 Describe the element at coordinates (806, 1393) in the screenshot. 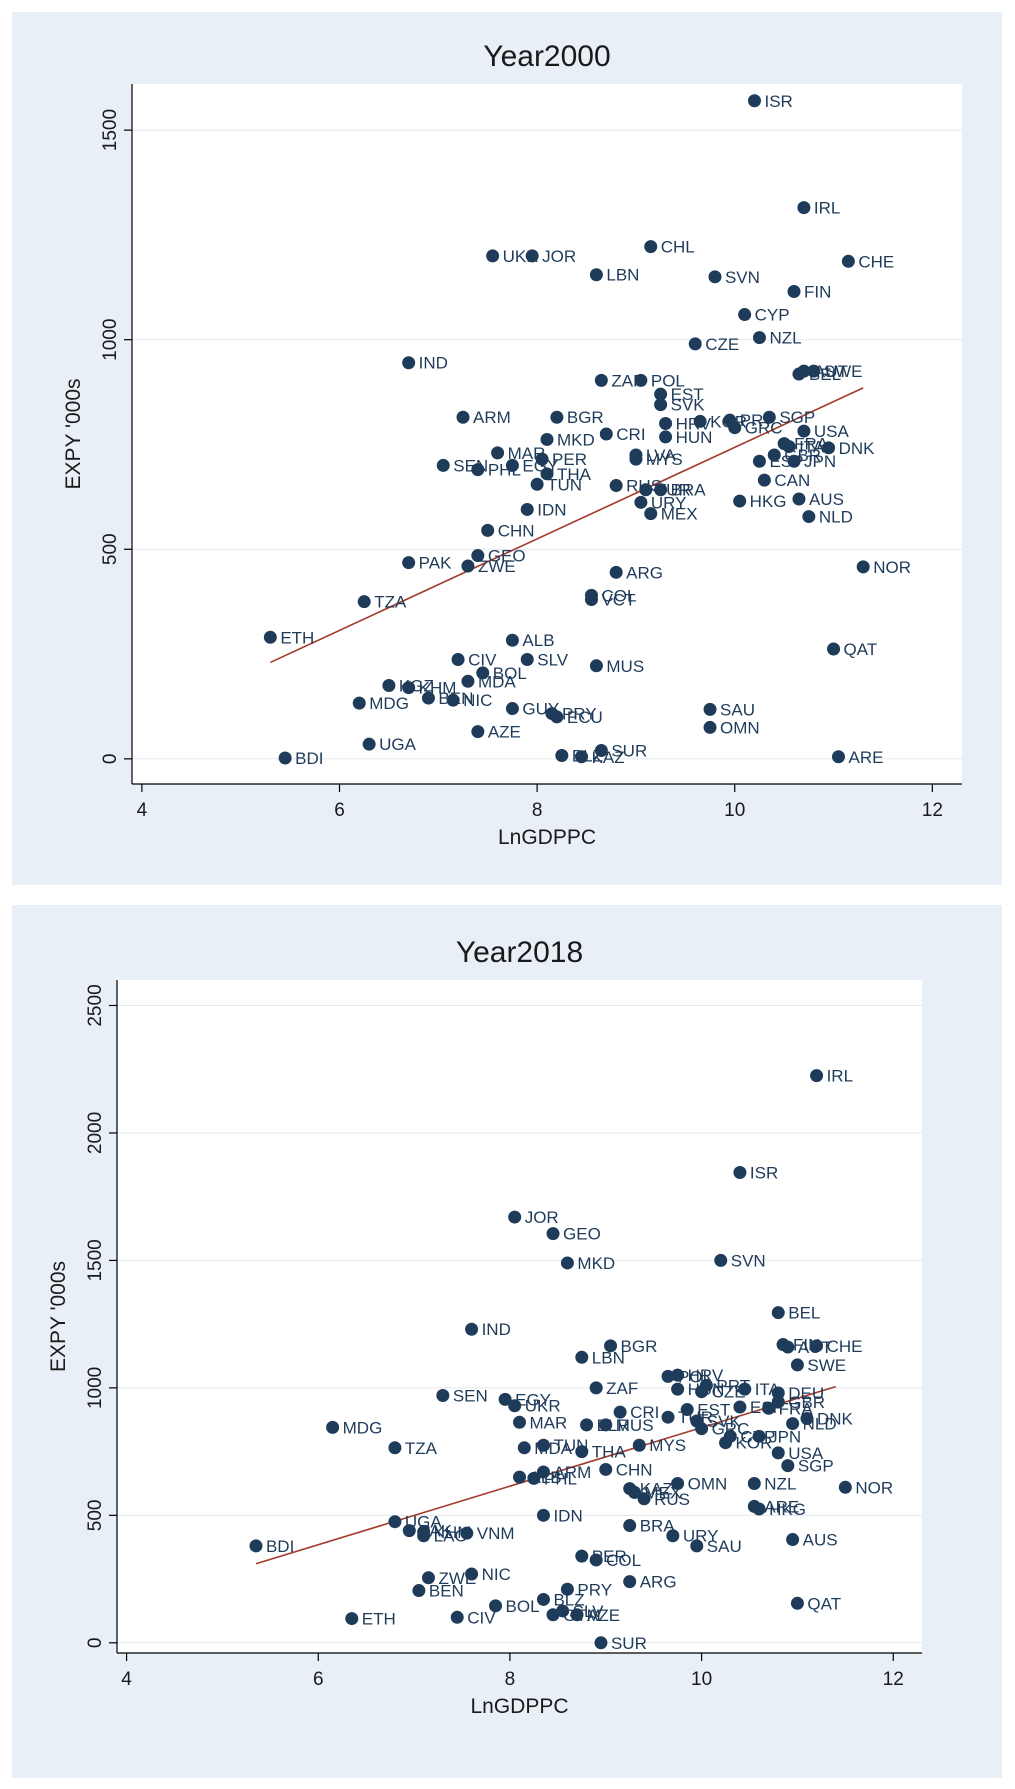

I see `point-label-deu: DEU` at that location.